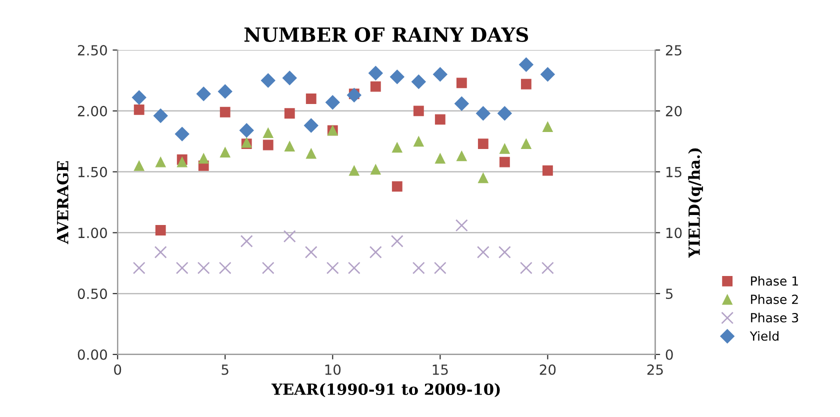  What do you see at coordinates (440, 369) in the screenshot?
I see `x-tick-label: 15` at bounding box center [440, 369].